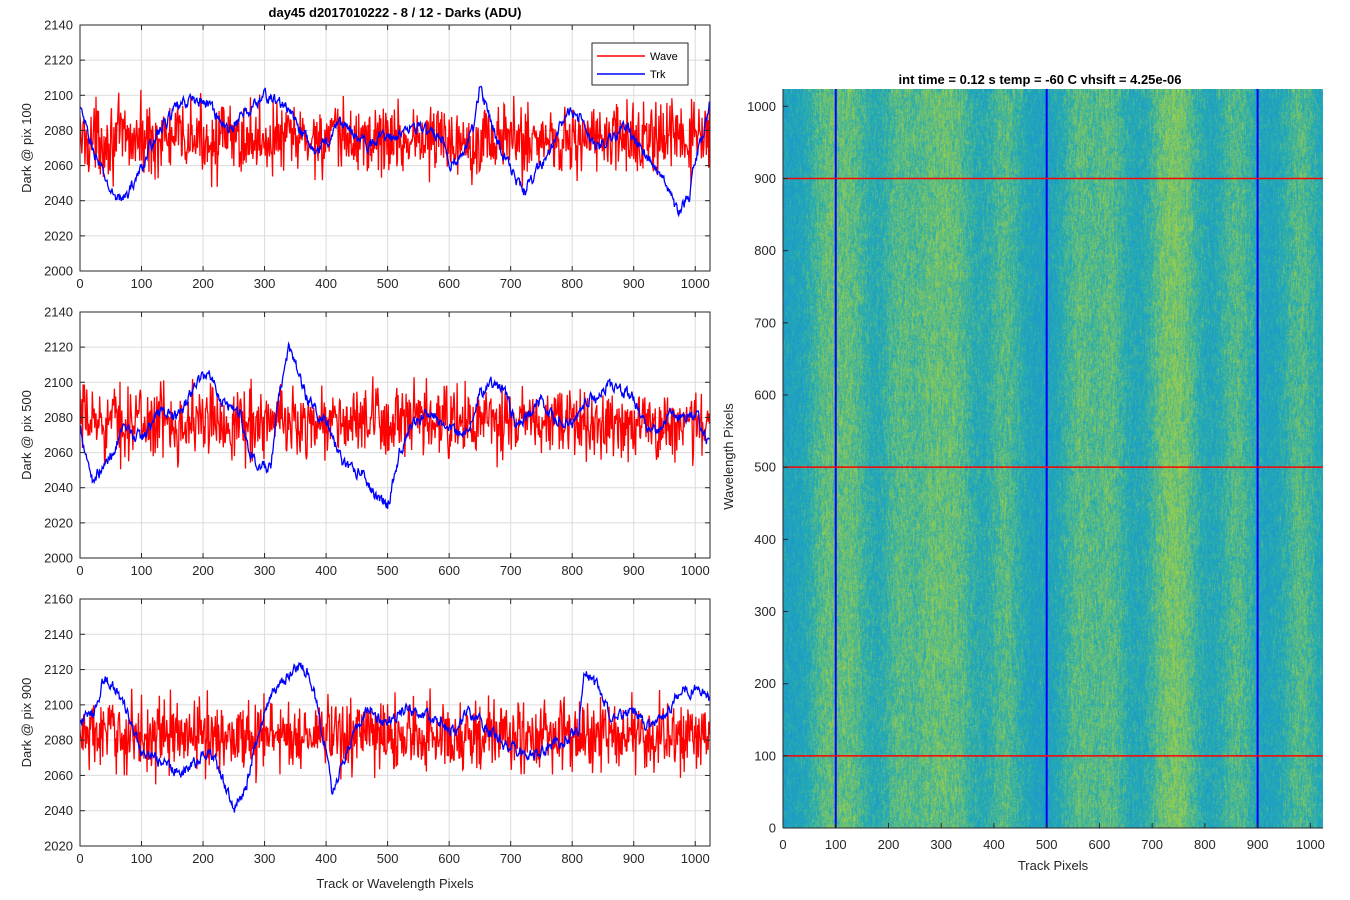 The image size is (1350, 900). Describe the element at coordinates (761, 106) in the screenshot. I see `y-tick-label: 1000` at that location.